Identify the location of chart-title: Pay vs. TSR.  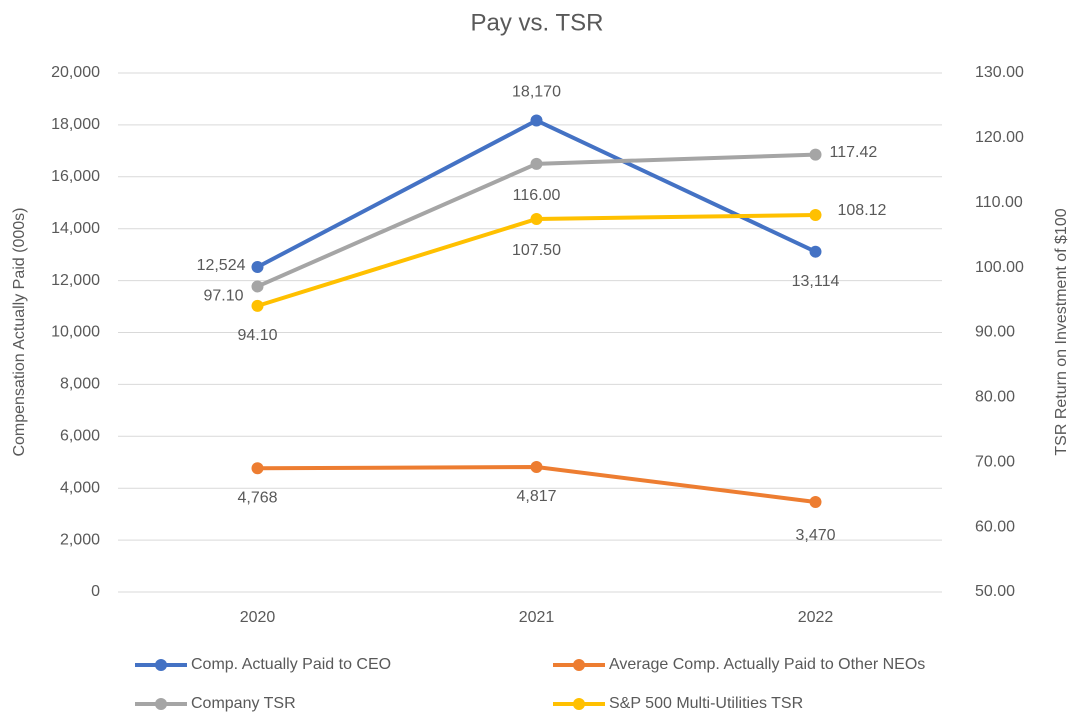
(537, 22).